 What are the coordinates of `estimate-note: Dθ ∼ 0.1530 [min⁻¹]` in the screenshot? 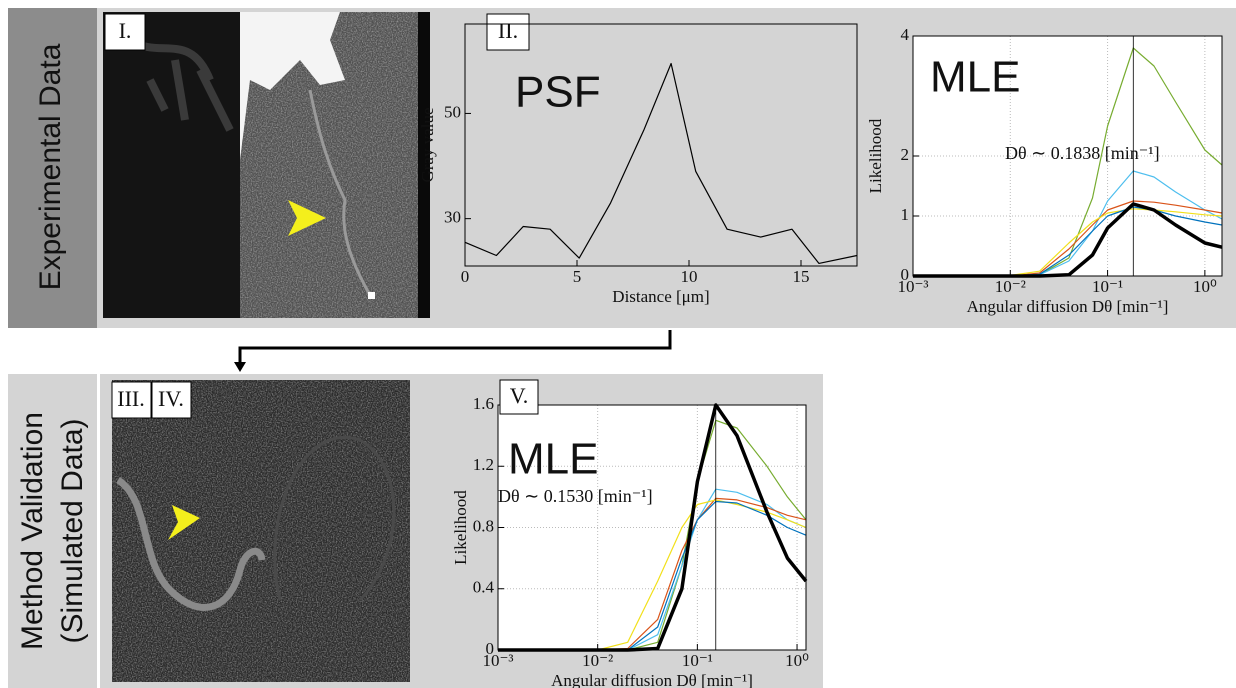 It's located at (575, 496).